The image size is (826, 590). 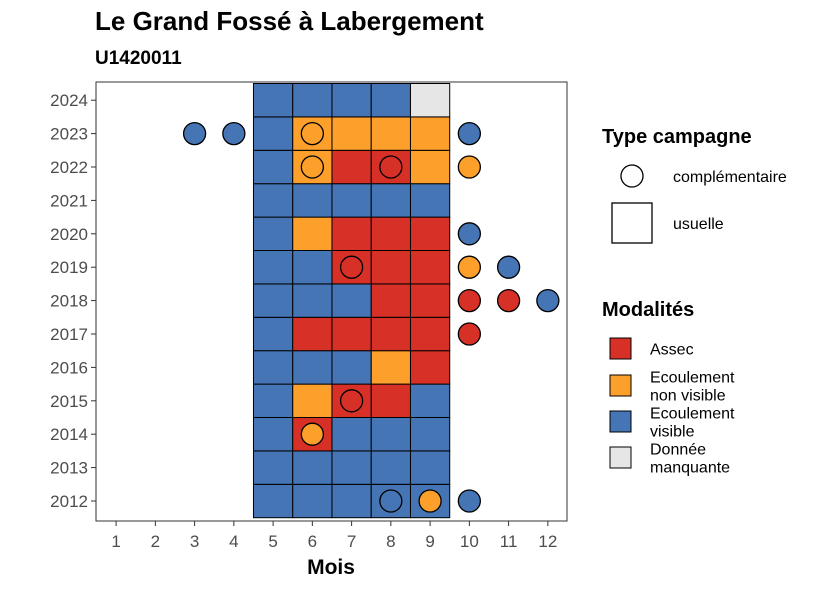 What do you see at coordinates (69, 501) in the screenshot?
I see `y-tick-label: 2012` at bounding box center [69, 501].